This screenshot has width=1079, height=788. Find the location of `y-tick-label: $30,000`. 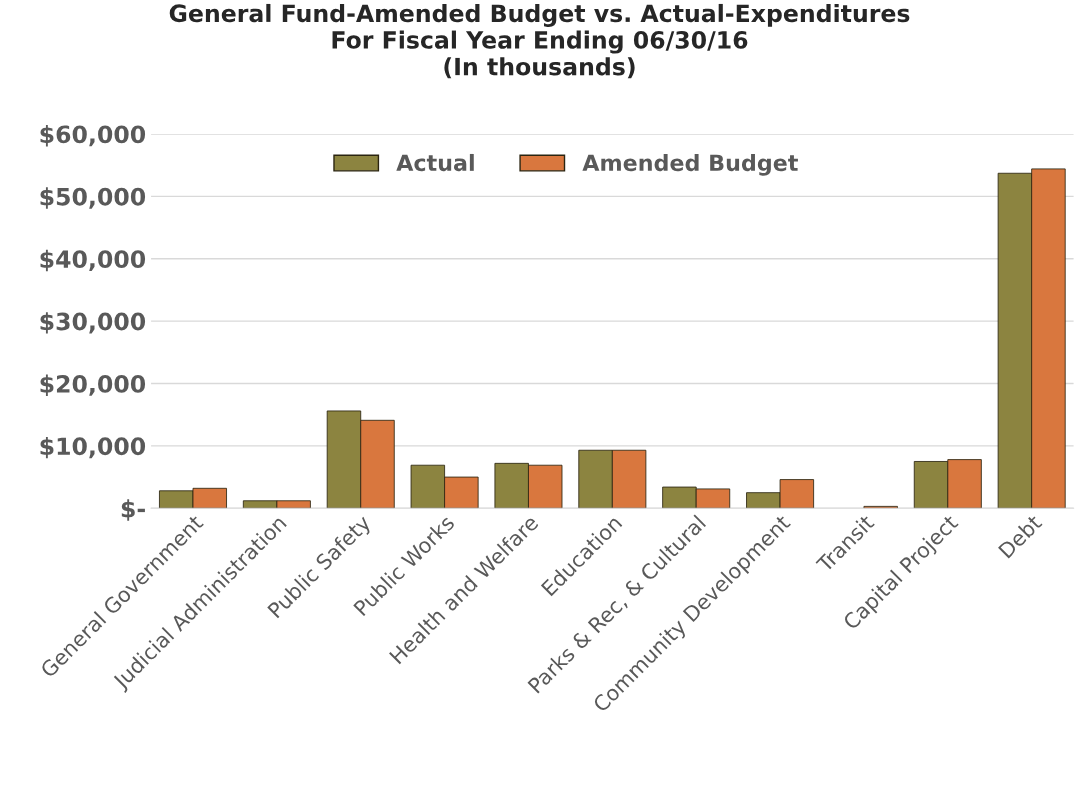

y-tick-label: $30,000 is located at coordinates (93, 323).